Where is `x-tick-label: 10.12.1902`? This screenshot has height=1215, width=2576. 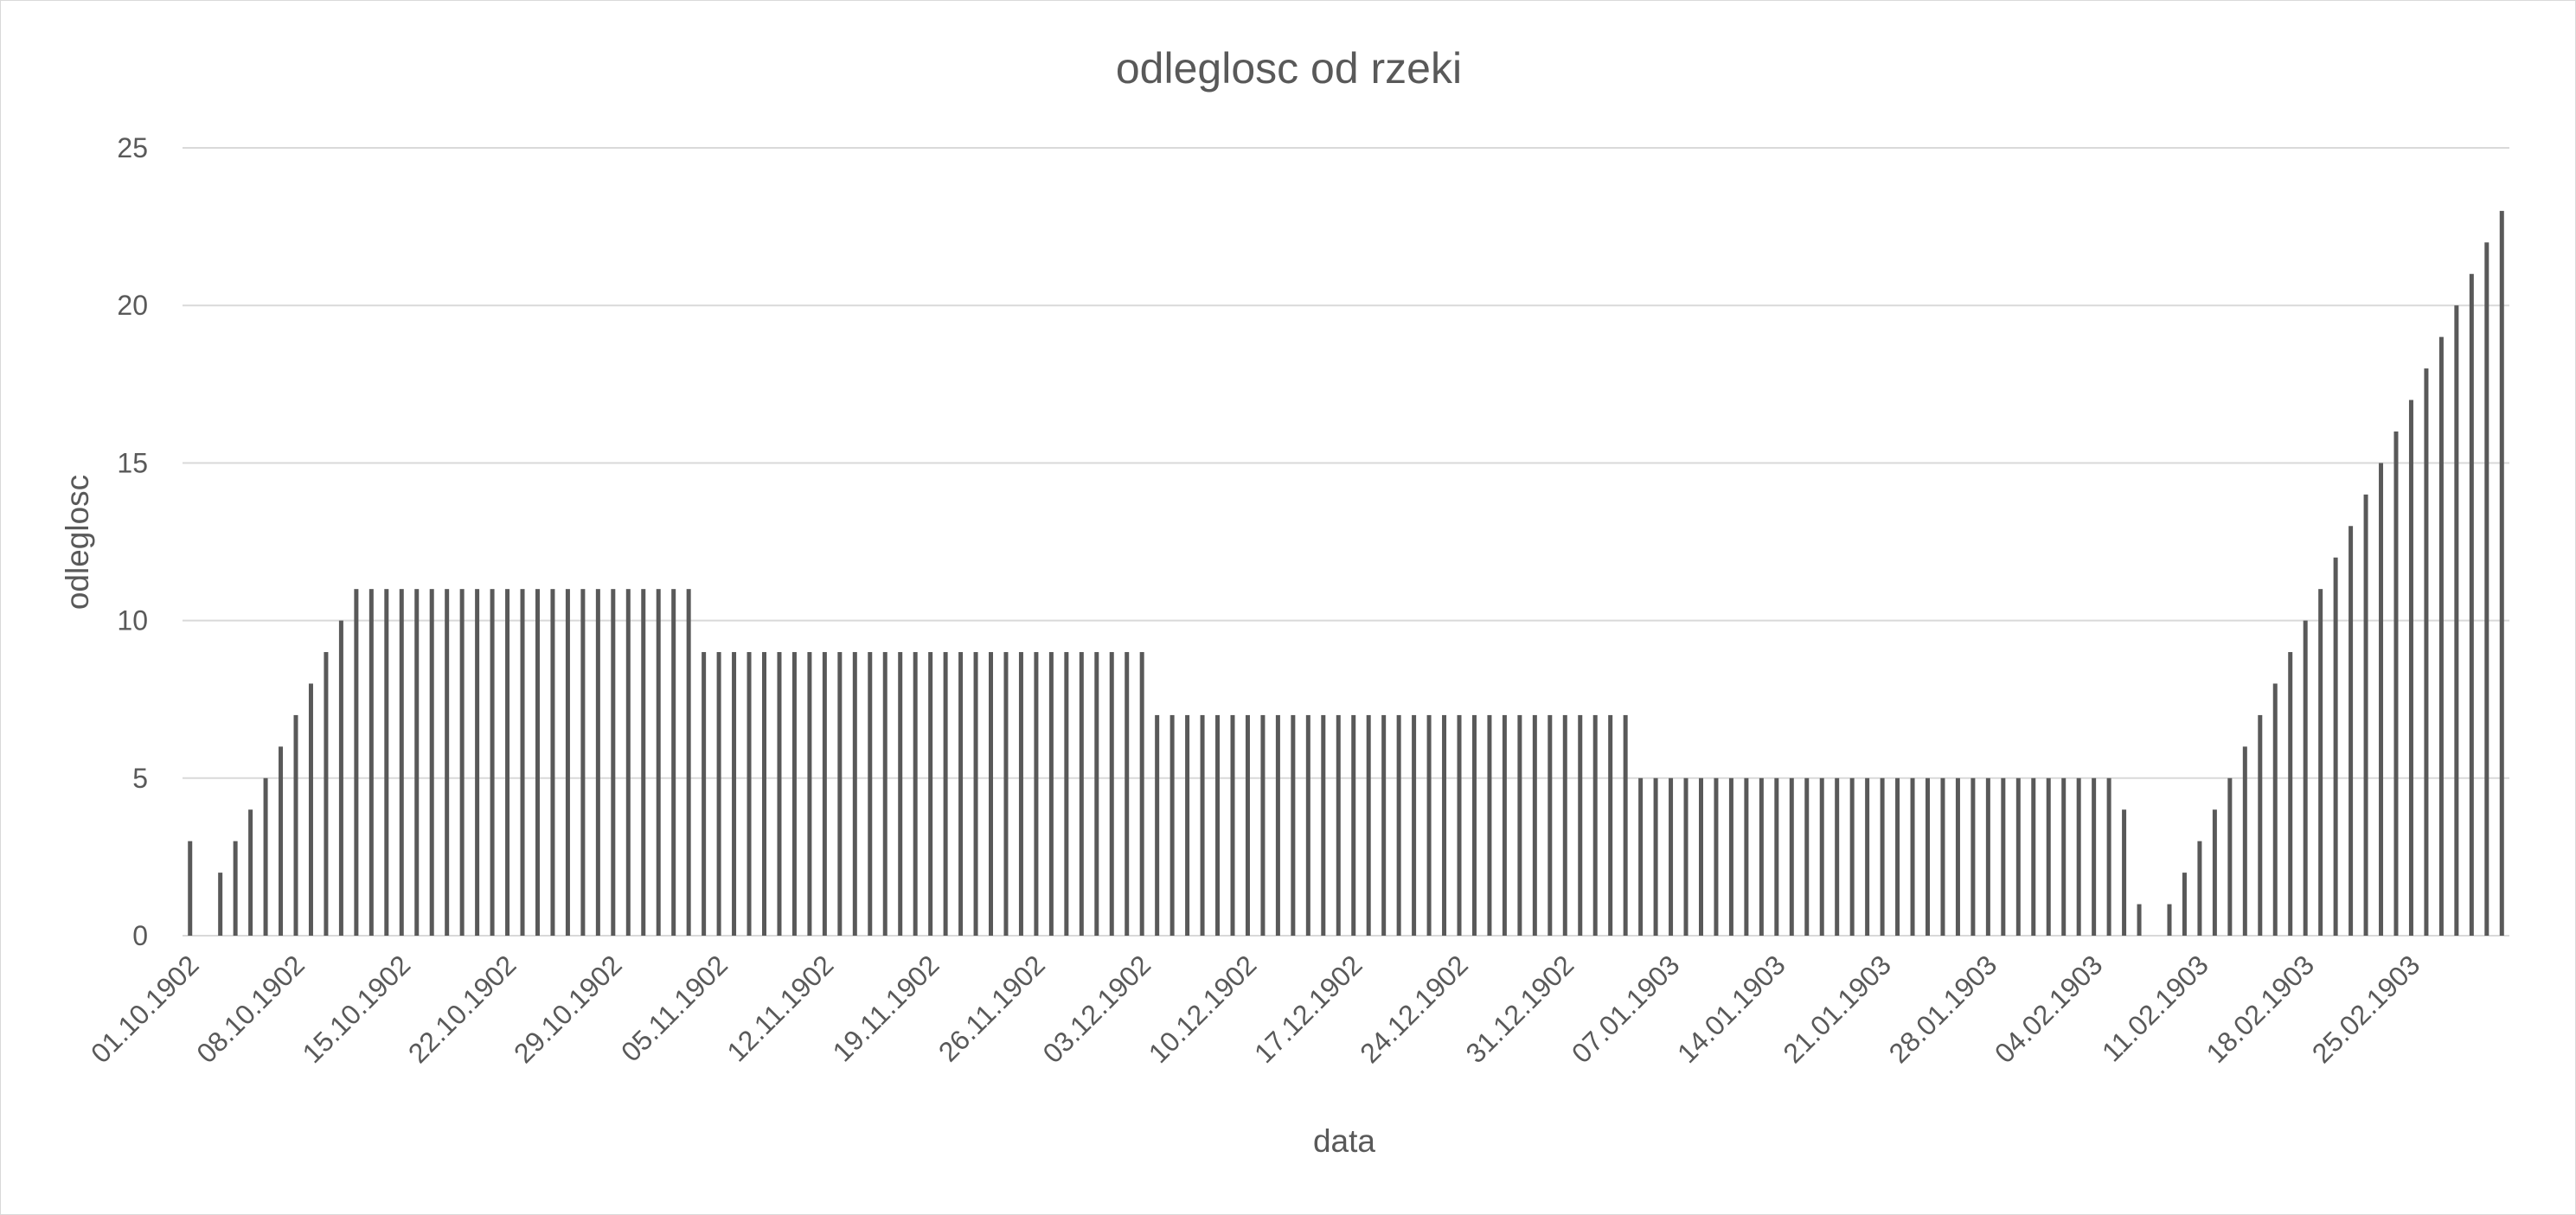
x-tick-label: 10.12.1902 is located at coordinates (1203, 1009).